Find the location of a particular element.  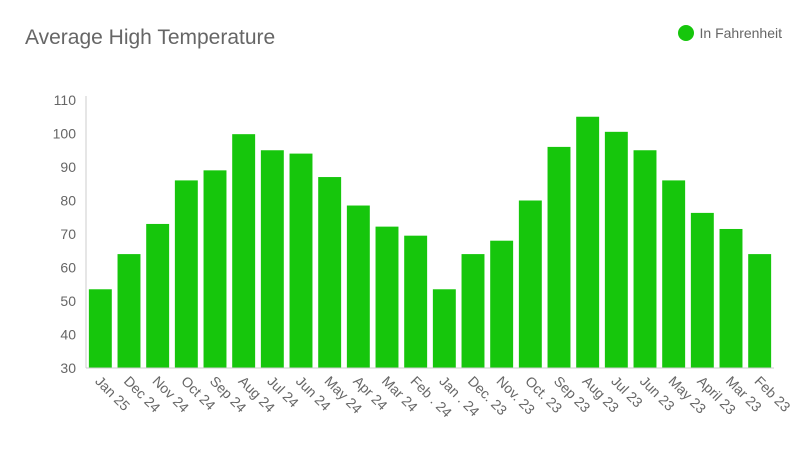

legend-marker is located at coordinates (685, 33).